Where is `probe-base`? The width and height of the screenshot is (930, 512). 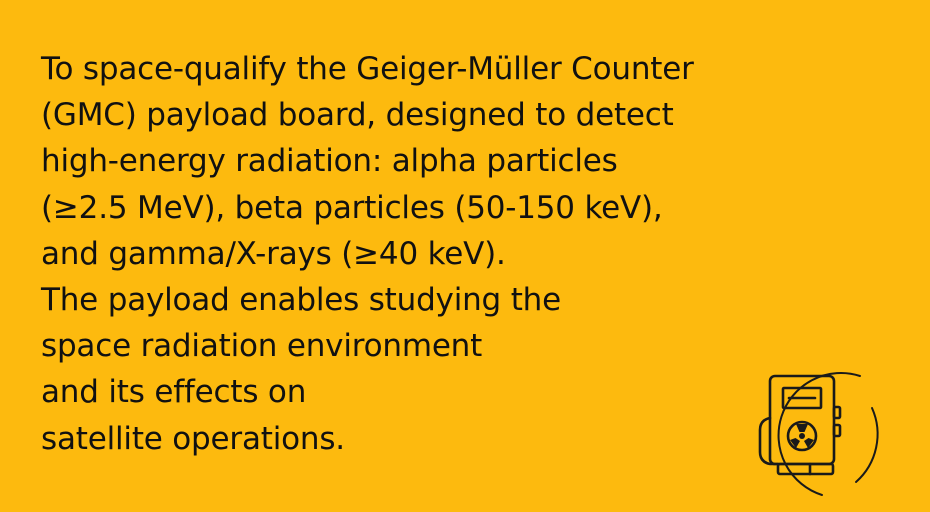
probe-base is located at coordinates (805, 469).